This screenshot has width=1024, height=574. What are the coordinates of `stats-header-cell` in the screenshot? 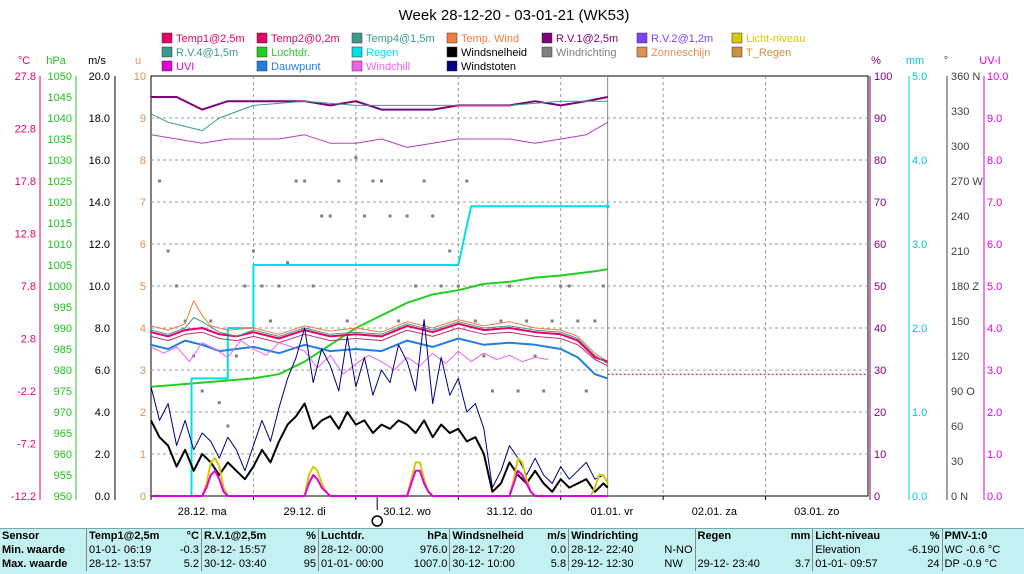 It's located at (678, 536).